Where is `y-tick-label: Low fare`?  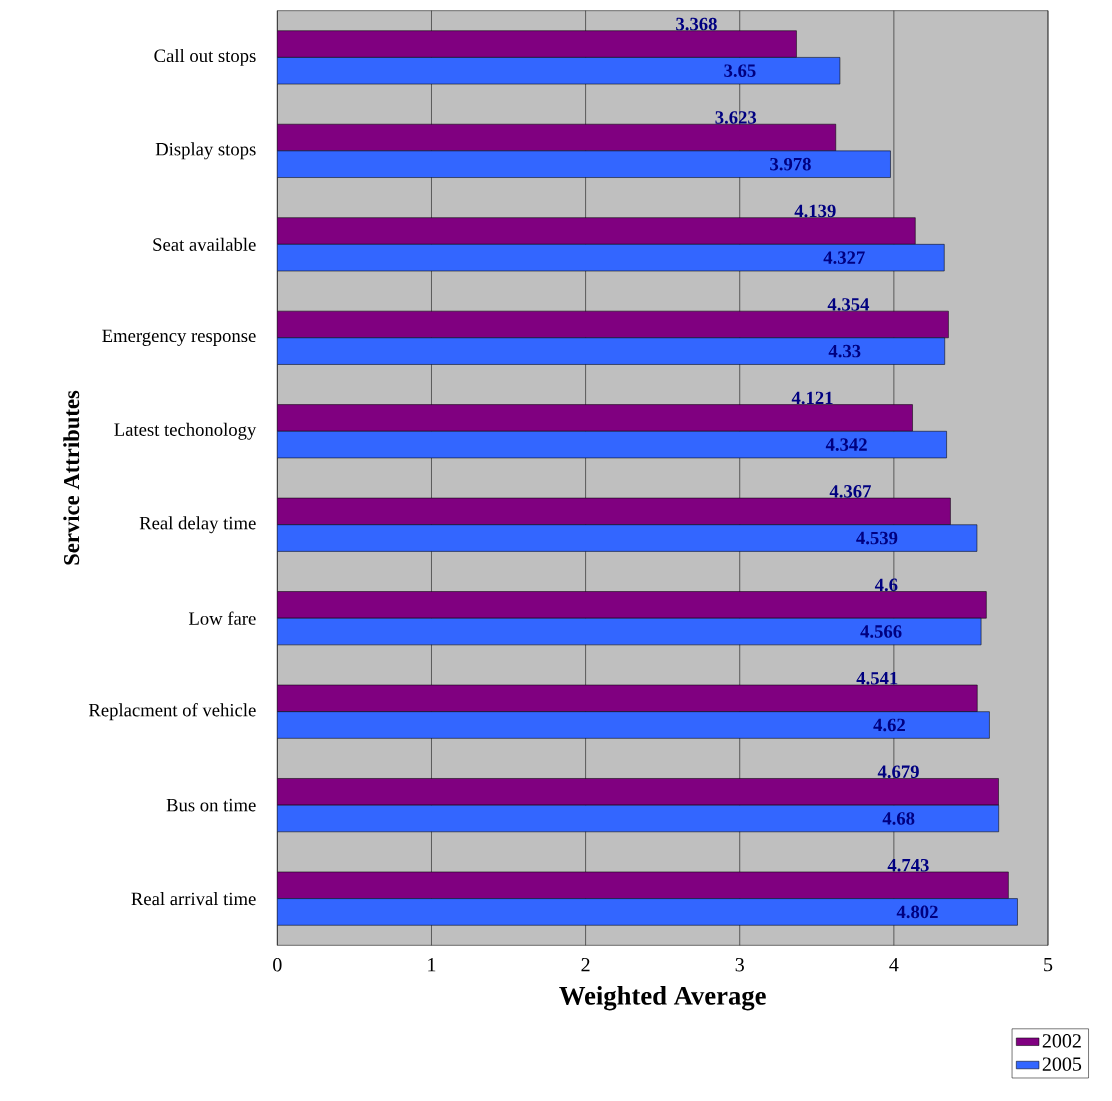 y-tick-label: Low fare is located at coordinates (222, 618).